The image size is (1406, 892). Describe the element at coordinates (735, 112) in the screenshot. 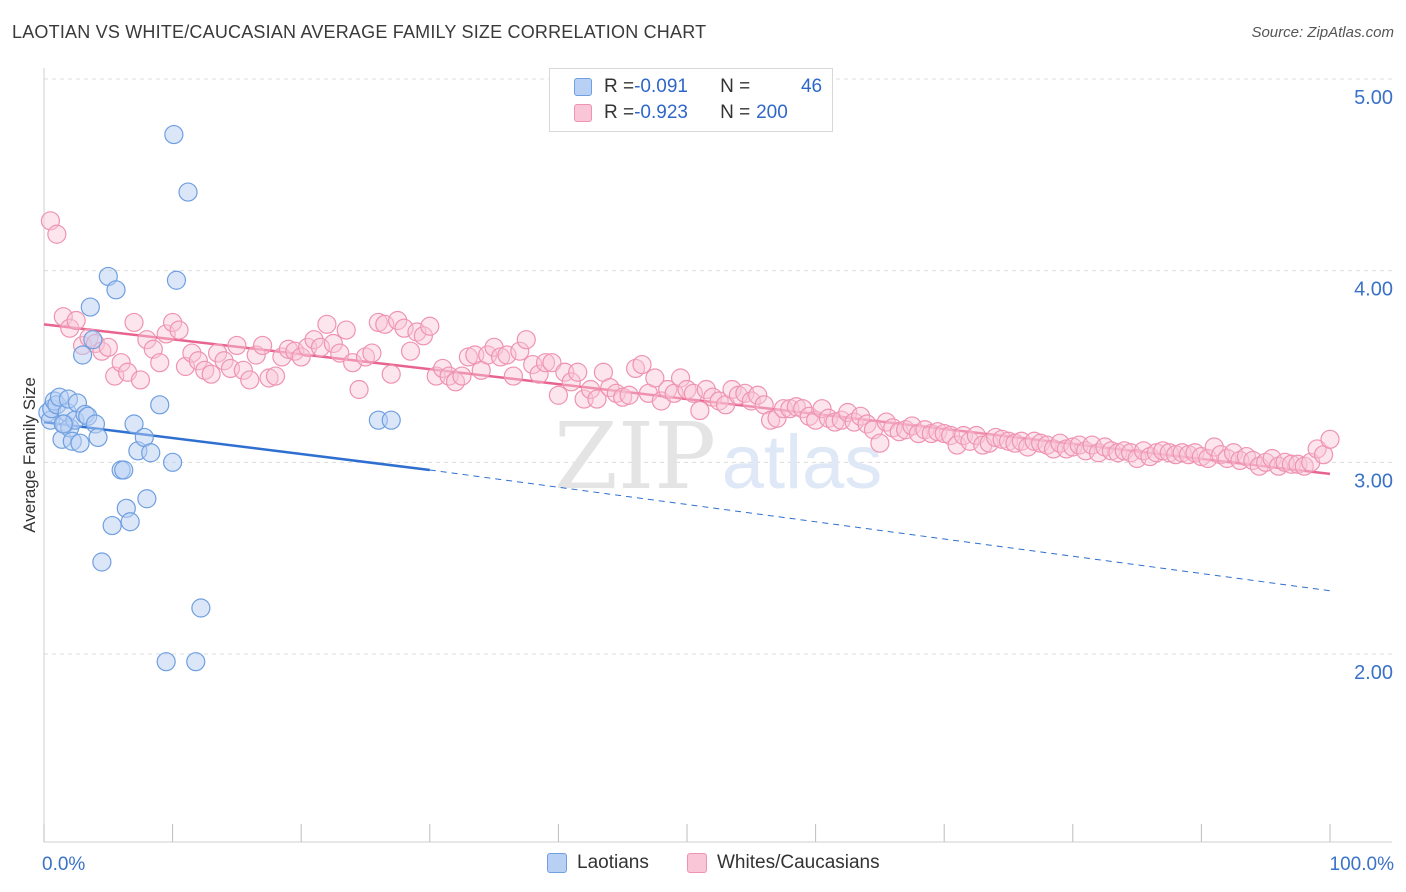

I see `legend-n-label: N =` at that location.